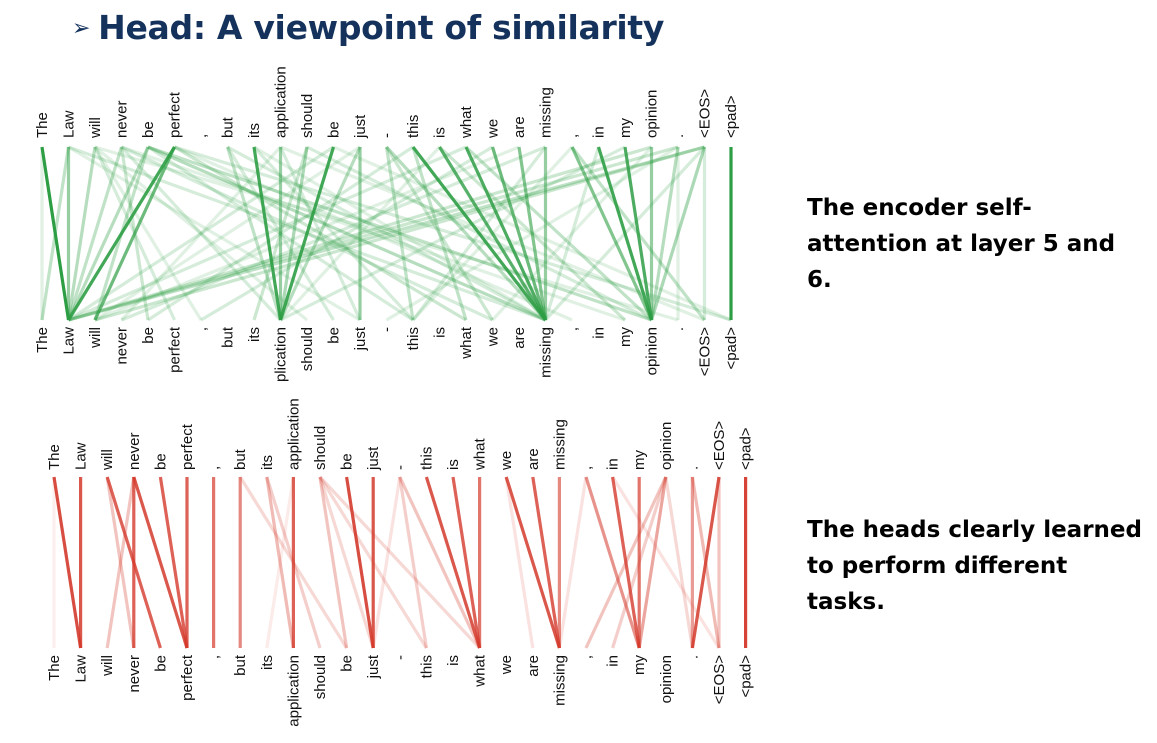 This screenshot has width=1157, height=743. I want to click on token-label-bottom: <EOS>, so click(719, 679).